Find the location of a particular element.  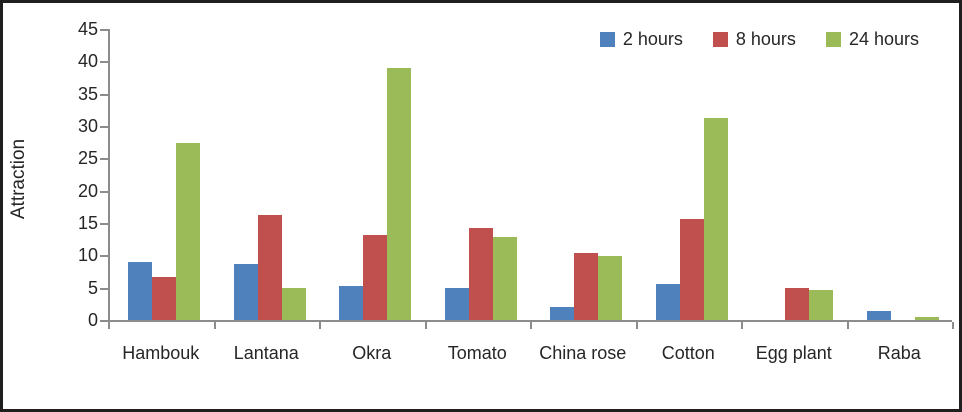

bar-2-hours-Hambouk is located at coordinates (140, 290).